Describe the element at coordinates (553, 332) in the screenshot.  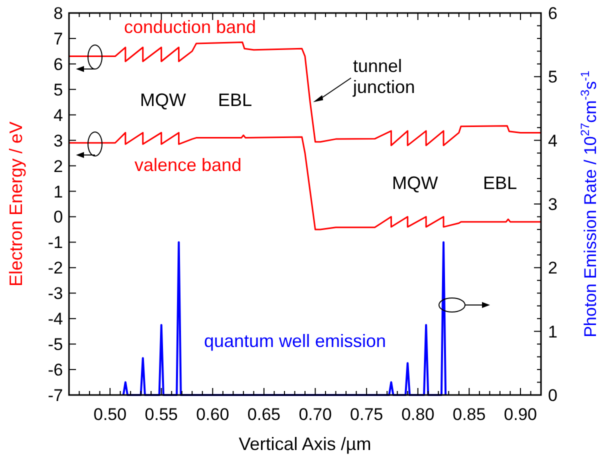
I see `y2-tick-label: 1` at that location.